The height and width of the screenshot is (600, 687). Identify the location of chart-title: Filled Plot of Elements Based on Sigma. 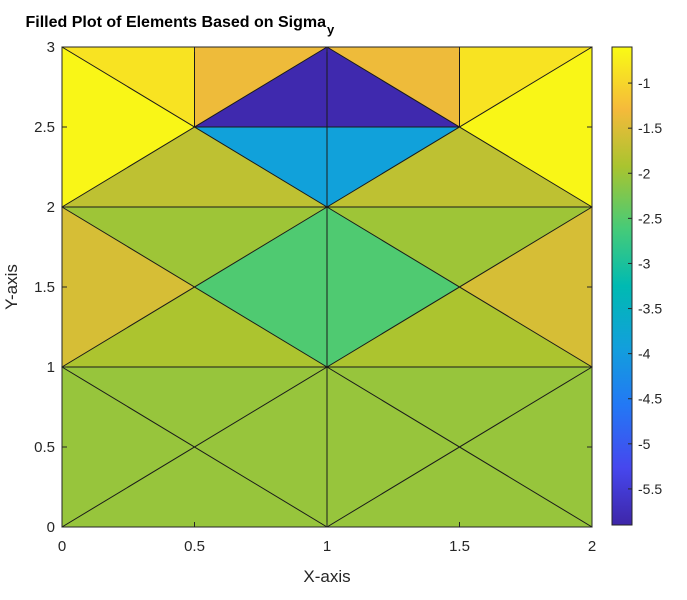
(176, 22).